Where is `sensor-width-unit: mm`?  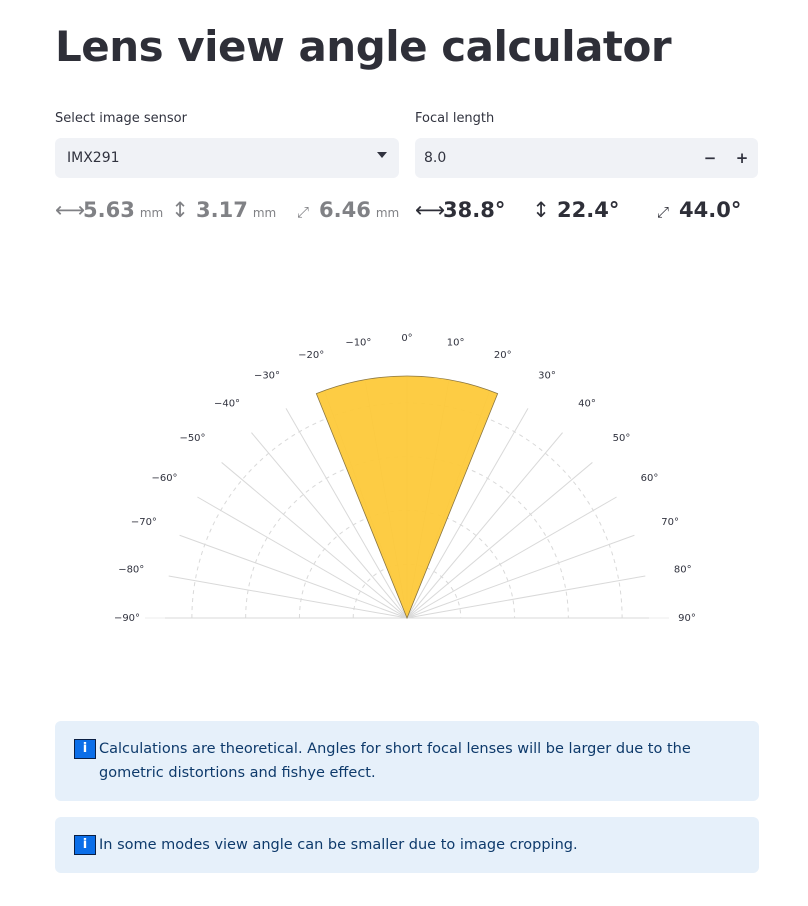 sensor-width-unit: mm is located at coordinates (151, 213).